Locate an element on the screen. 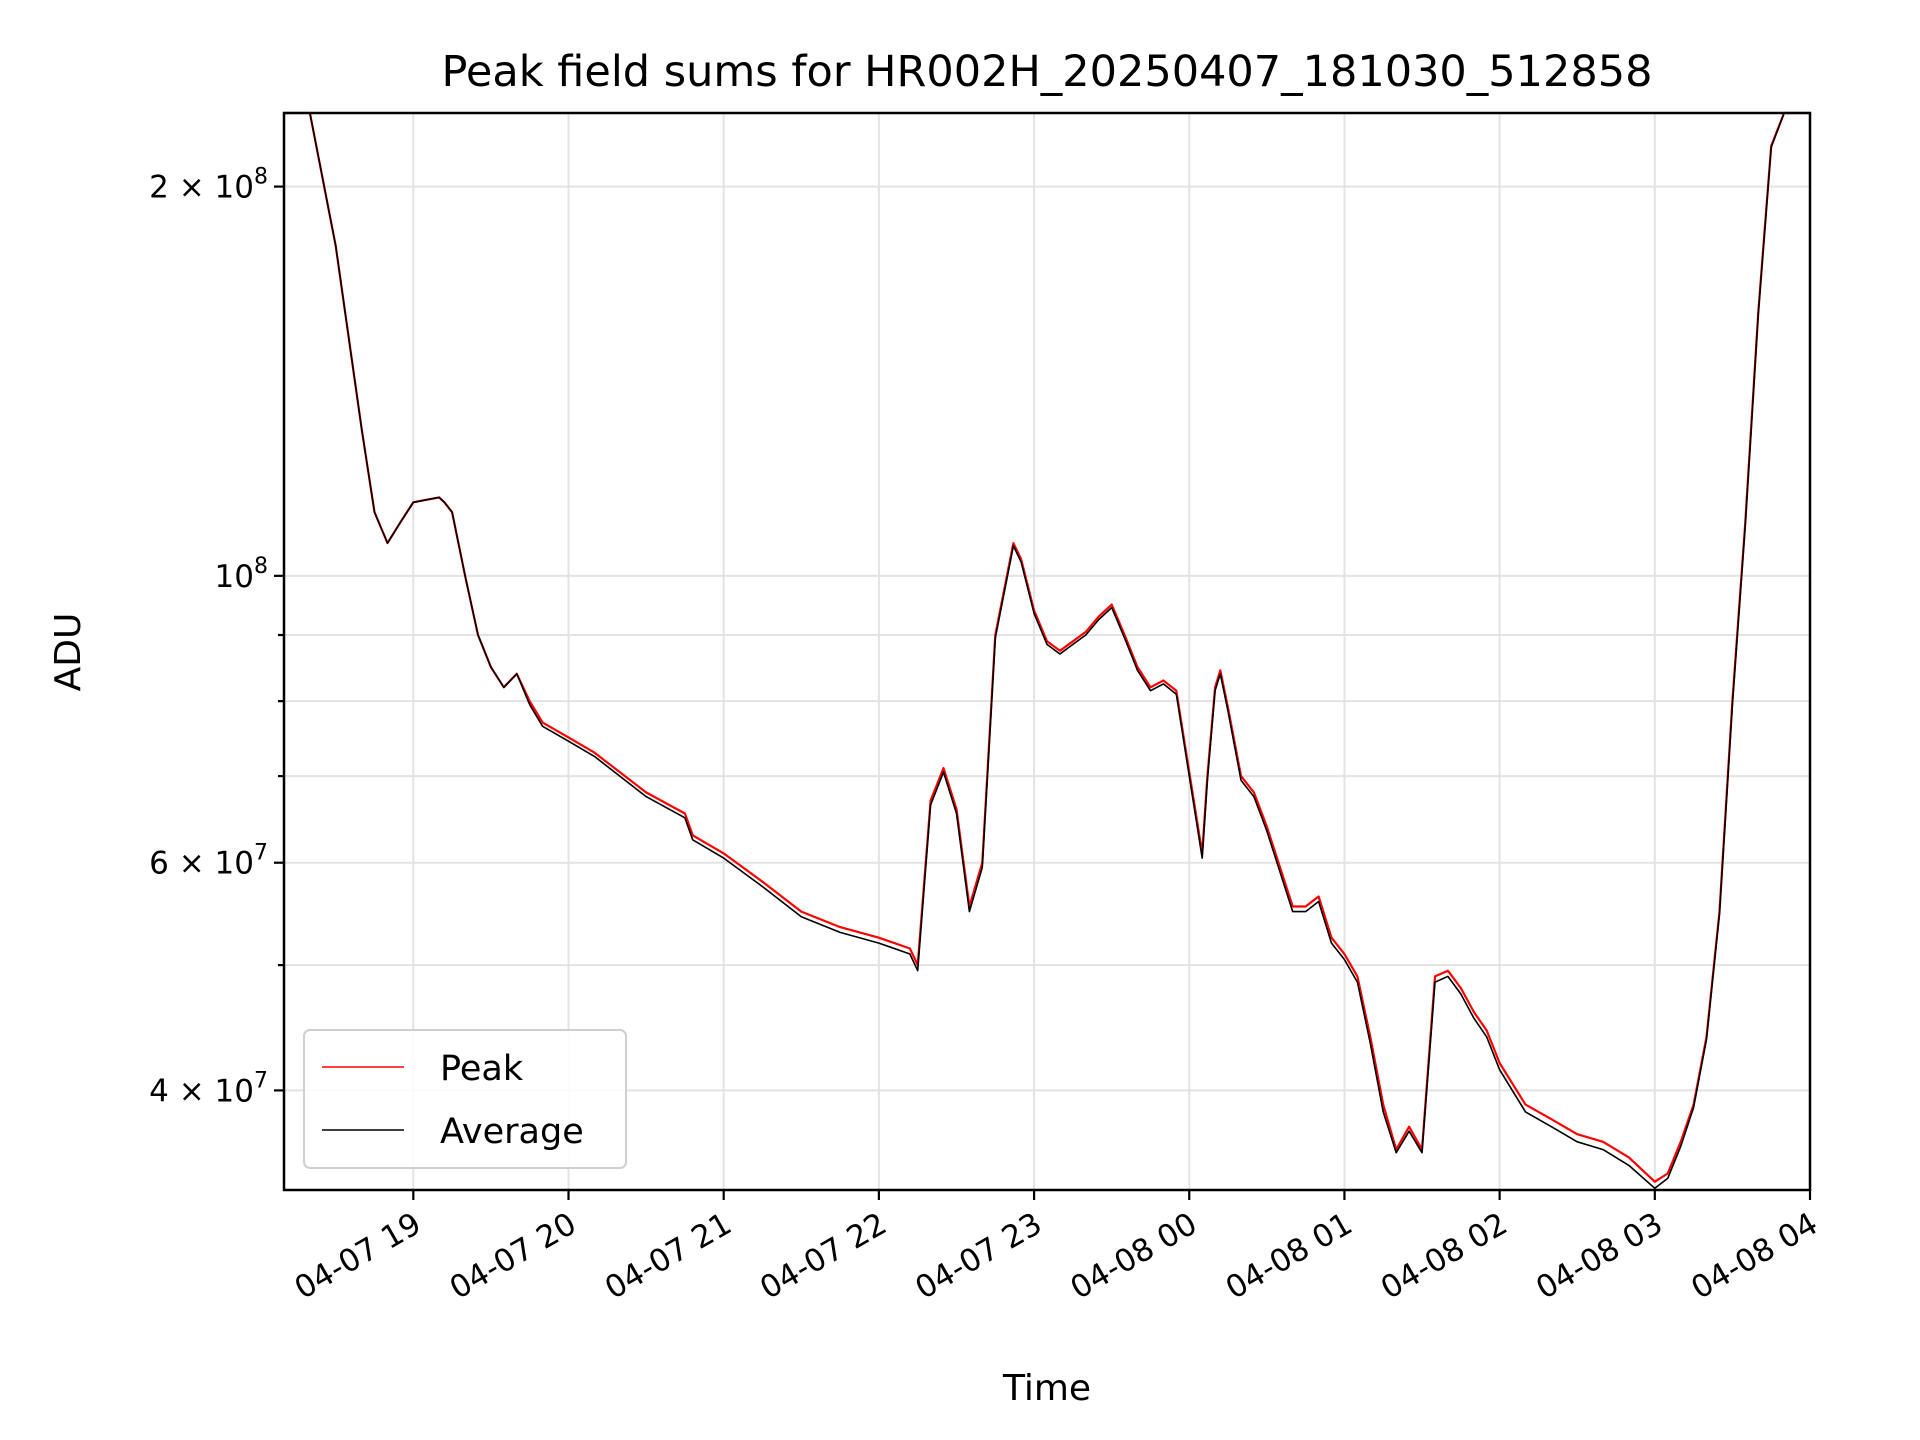 The width and height of the screenshot is (1920, 1440). legend: Peak Average is located at coordinates (465, 1099).